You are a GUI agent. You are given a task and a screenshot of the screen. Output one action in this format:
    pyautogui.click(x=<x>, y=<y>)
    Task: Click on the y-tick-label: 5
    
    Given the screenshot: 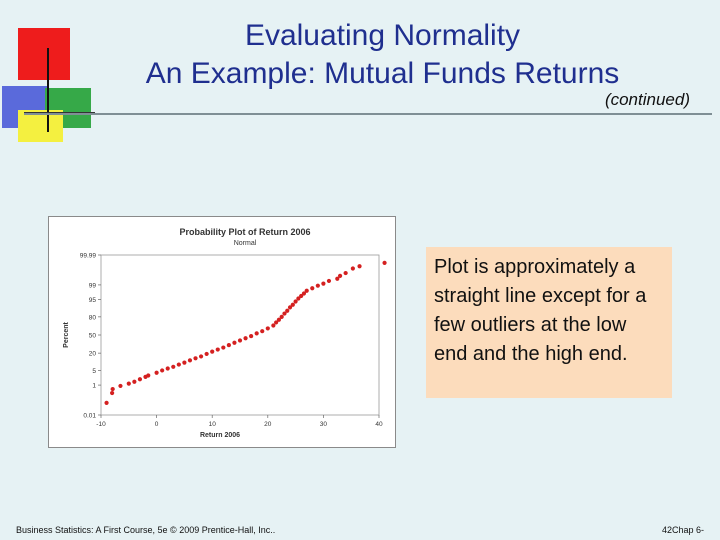 What is the action you would take?
    pyautogui.click(x=94, y=371)
    